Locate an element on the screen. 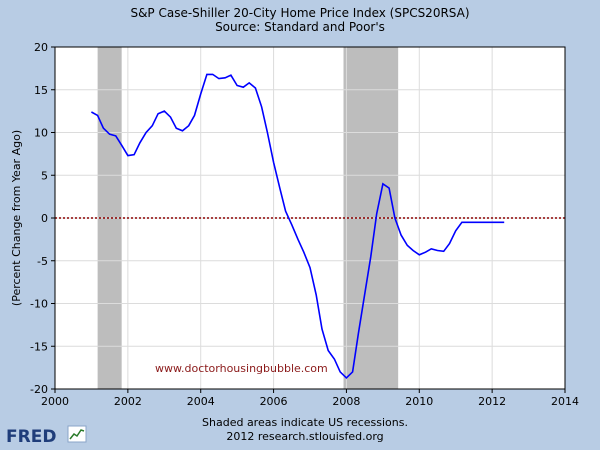 The width and height of the screenshot is (600, 450). x-tick-label: 2006 is located at coordinates (274, 401).